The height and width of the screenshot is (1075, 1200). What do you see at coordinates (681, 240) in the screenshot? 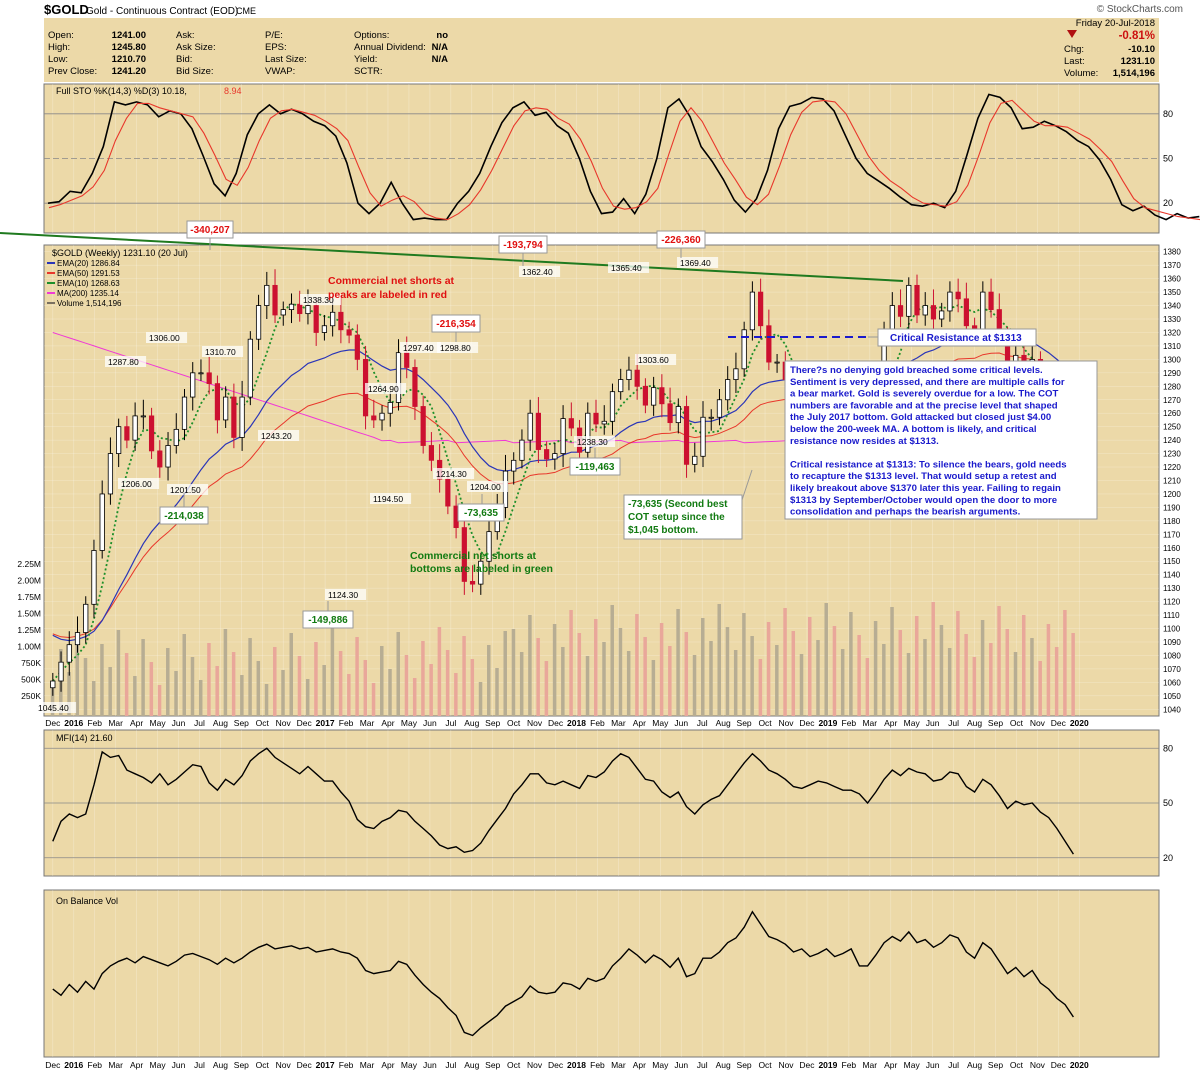
I see `svg-text: -226,360` at bounding box center [681, 240].